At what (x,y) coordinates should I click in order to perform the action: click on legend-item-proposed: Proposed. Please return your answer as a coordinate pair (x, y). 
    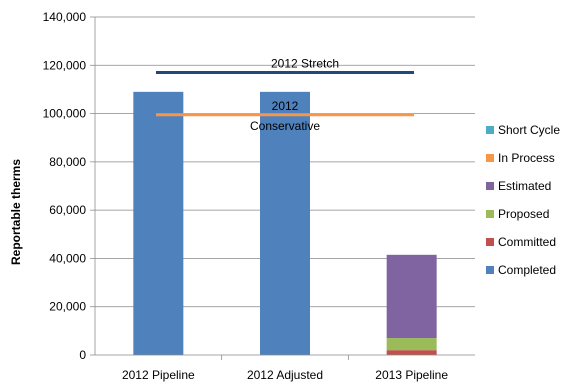
    Looking at the image, I should click on (523, 214).